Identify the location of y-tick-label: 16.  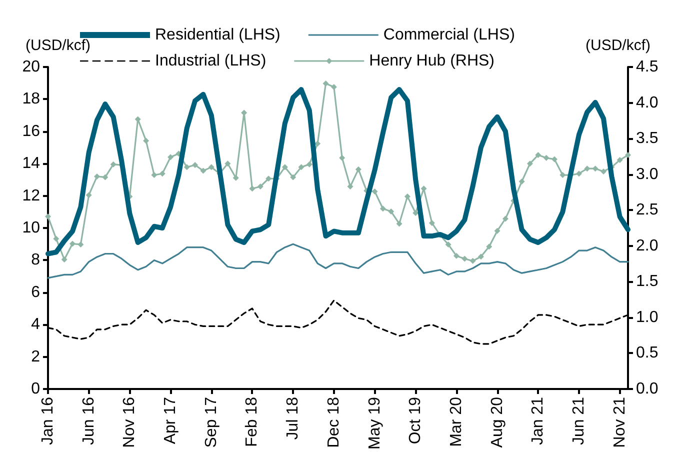
(31, 131).